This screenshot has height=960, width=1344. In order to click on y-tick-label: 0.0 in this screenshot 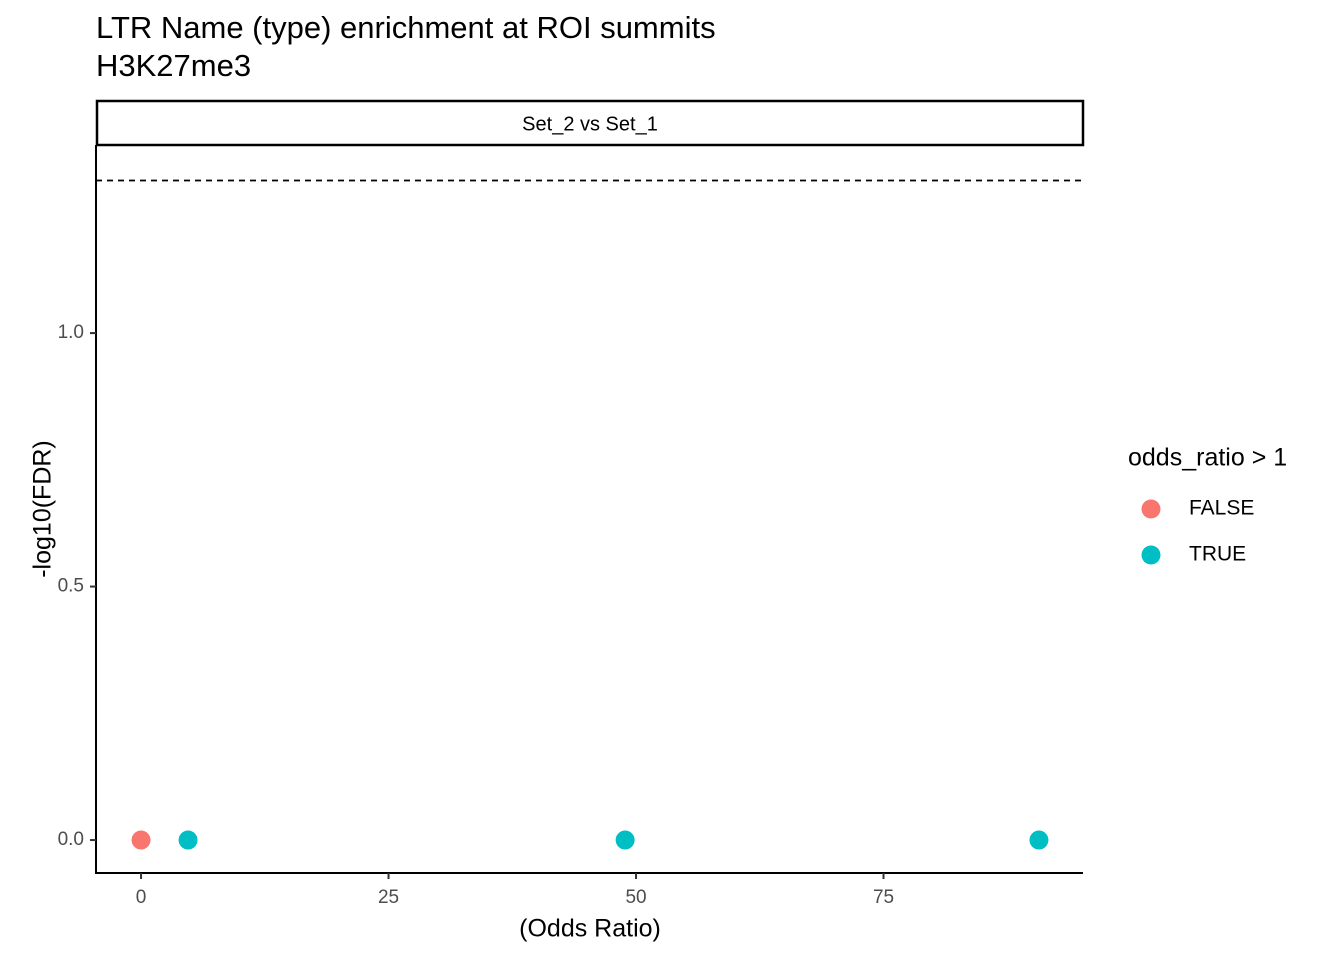, I will do `click(71, 839)`.